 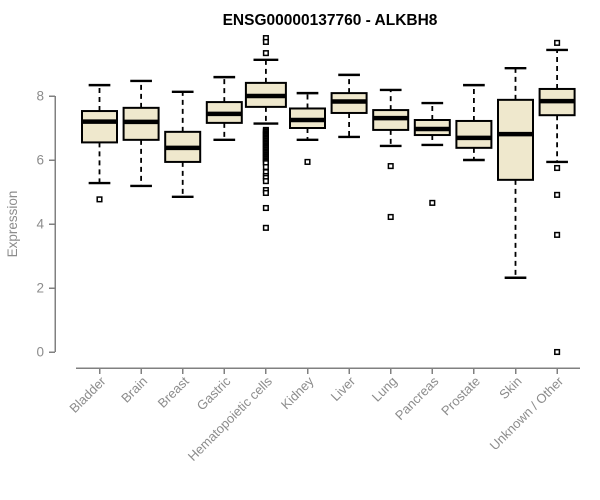 What do you see at coordinates (141, 133) in the screenshot?
I see `box-brain` at bounding box center [141, 133].